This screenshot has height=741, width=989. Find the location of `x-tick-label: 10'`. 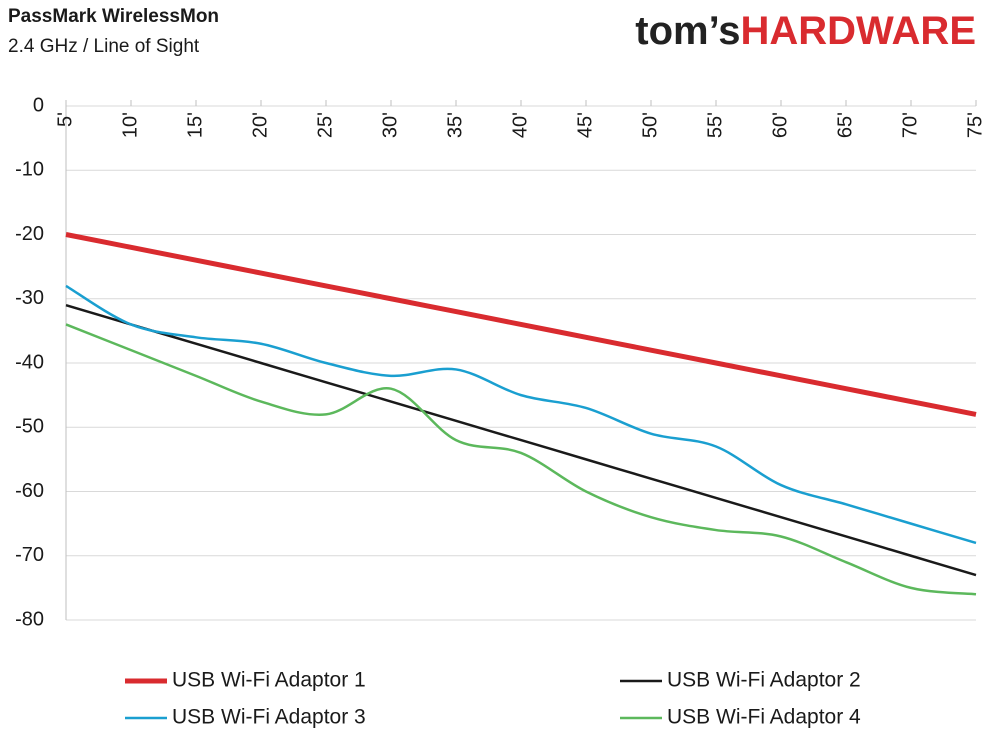

x-tick-label: 10' is located at coordinates (130, 125).